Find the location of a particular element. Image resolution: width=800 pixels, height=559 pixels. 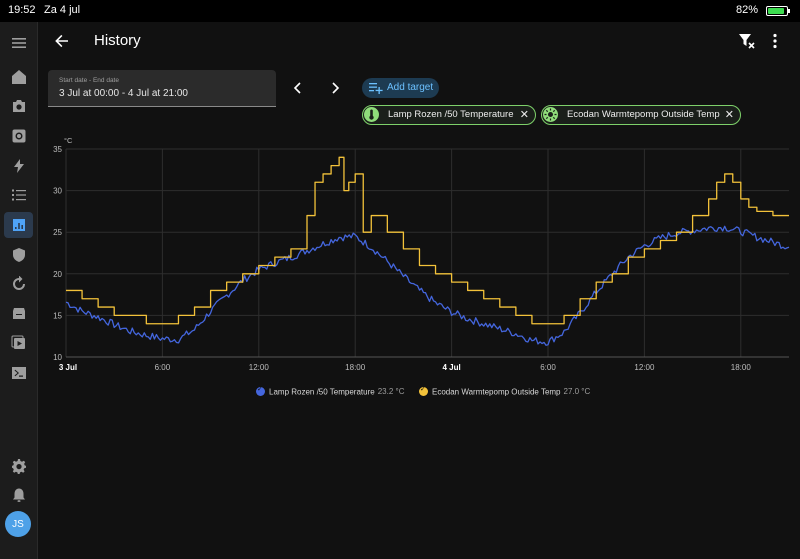

status-date: Za 4 jul is located at coordinates (62, 10).